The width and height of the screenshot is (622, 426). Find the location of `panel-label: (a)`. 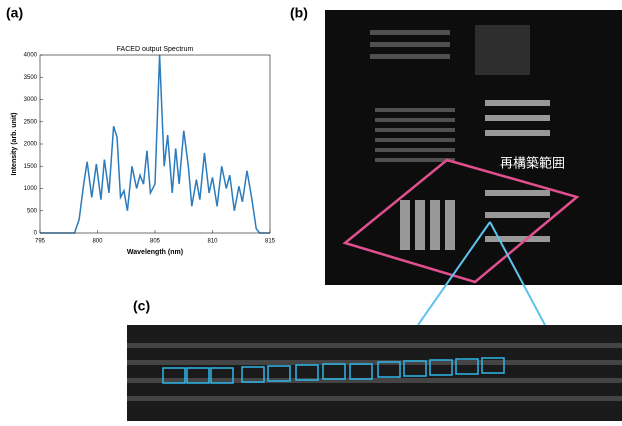

panel-label: (a) is located at coordinates (14, 13).